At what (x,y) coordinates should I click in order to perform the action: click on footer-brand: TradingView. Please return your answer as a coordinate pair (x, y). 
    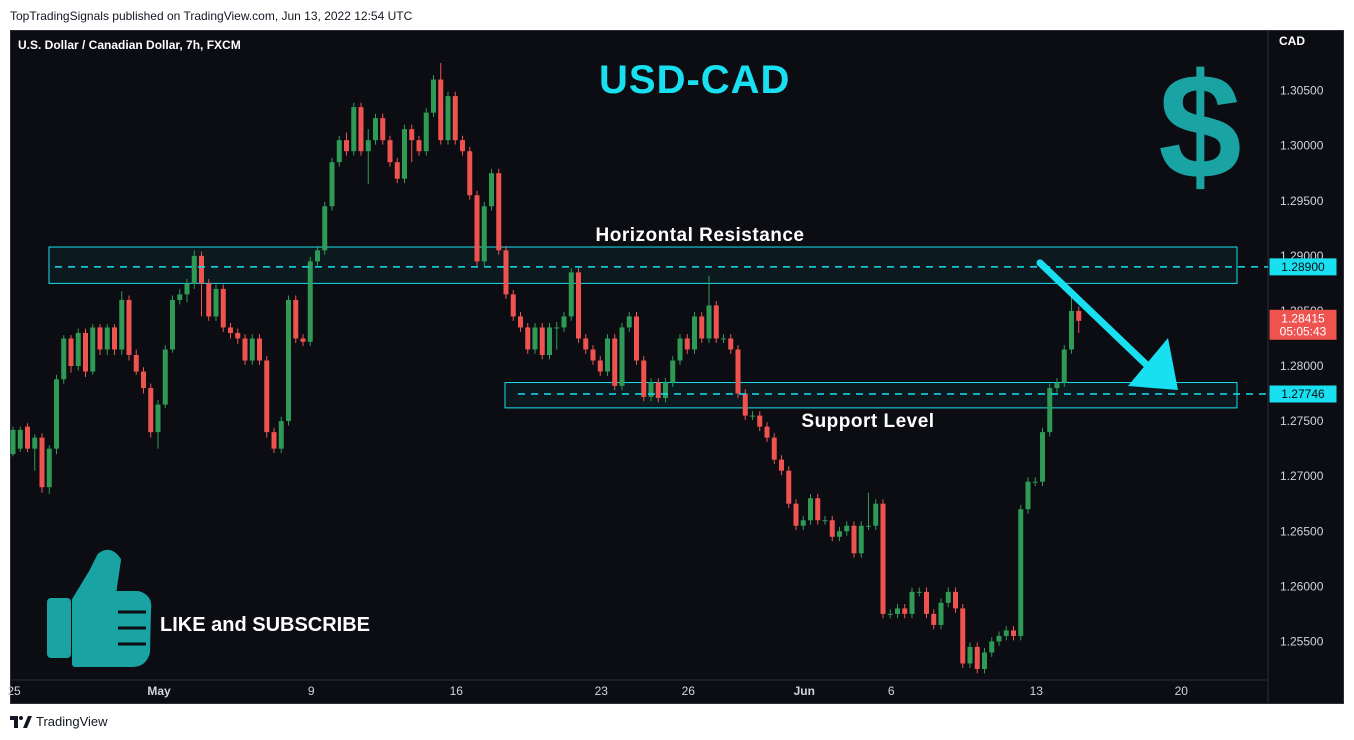
    Looking at the image, I should click on (59, 721).